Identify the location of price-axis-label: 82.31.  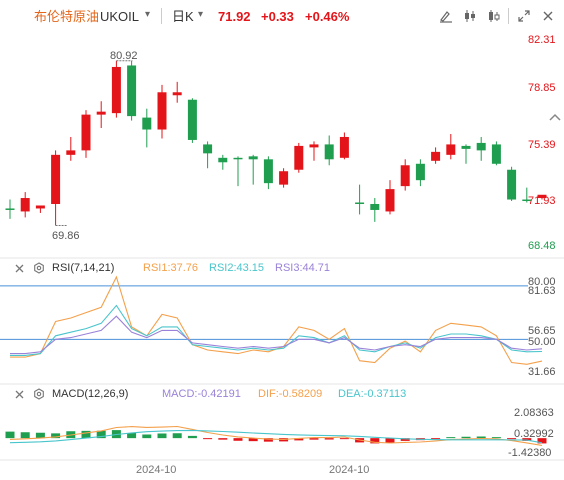
(542, 40).